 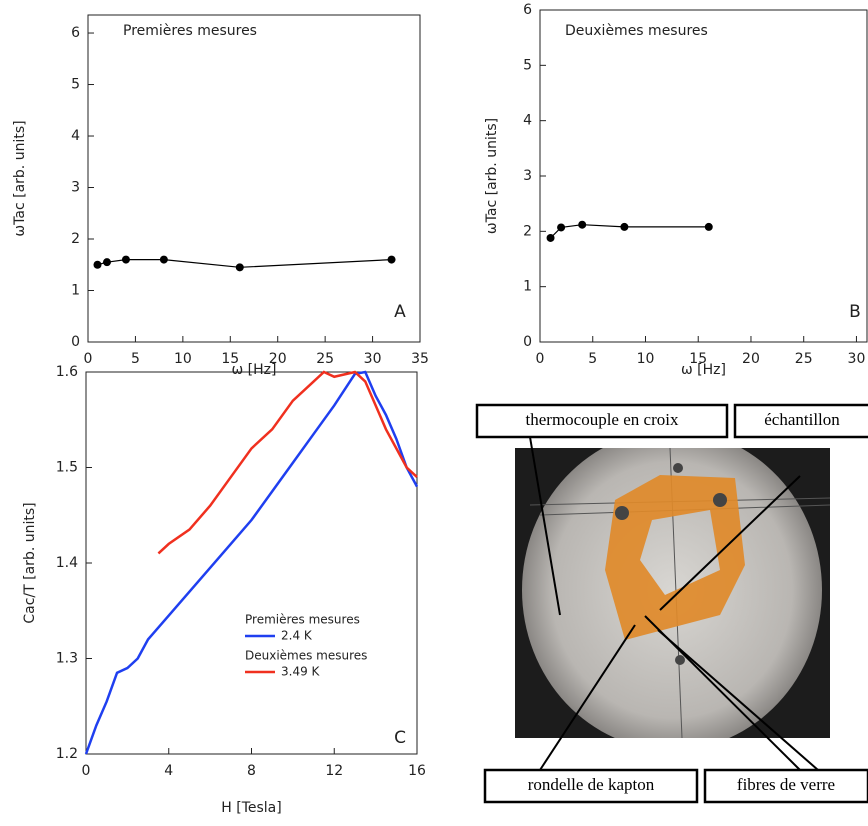 What do you see at coordinates (67, 468) in the screenshot?
I see `y-tick-label: 1.5` at bounding box center [67, 468].